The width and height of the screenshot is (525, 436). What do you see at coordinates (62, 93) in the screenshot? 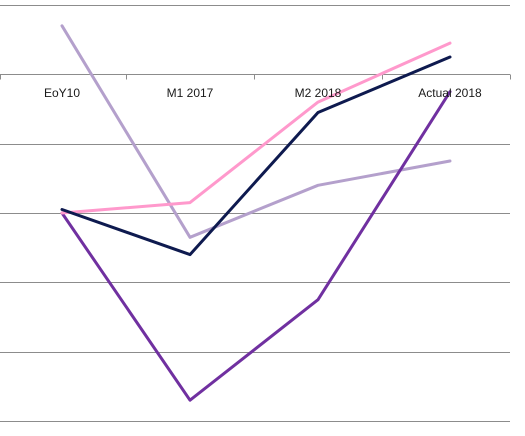
I see `category-label-0: EoY10` at bounding box center [62, 93].